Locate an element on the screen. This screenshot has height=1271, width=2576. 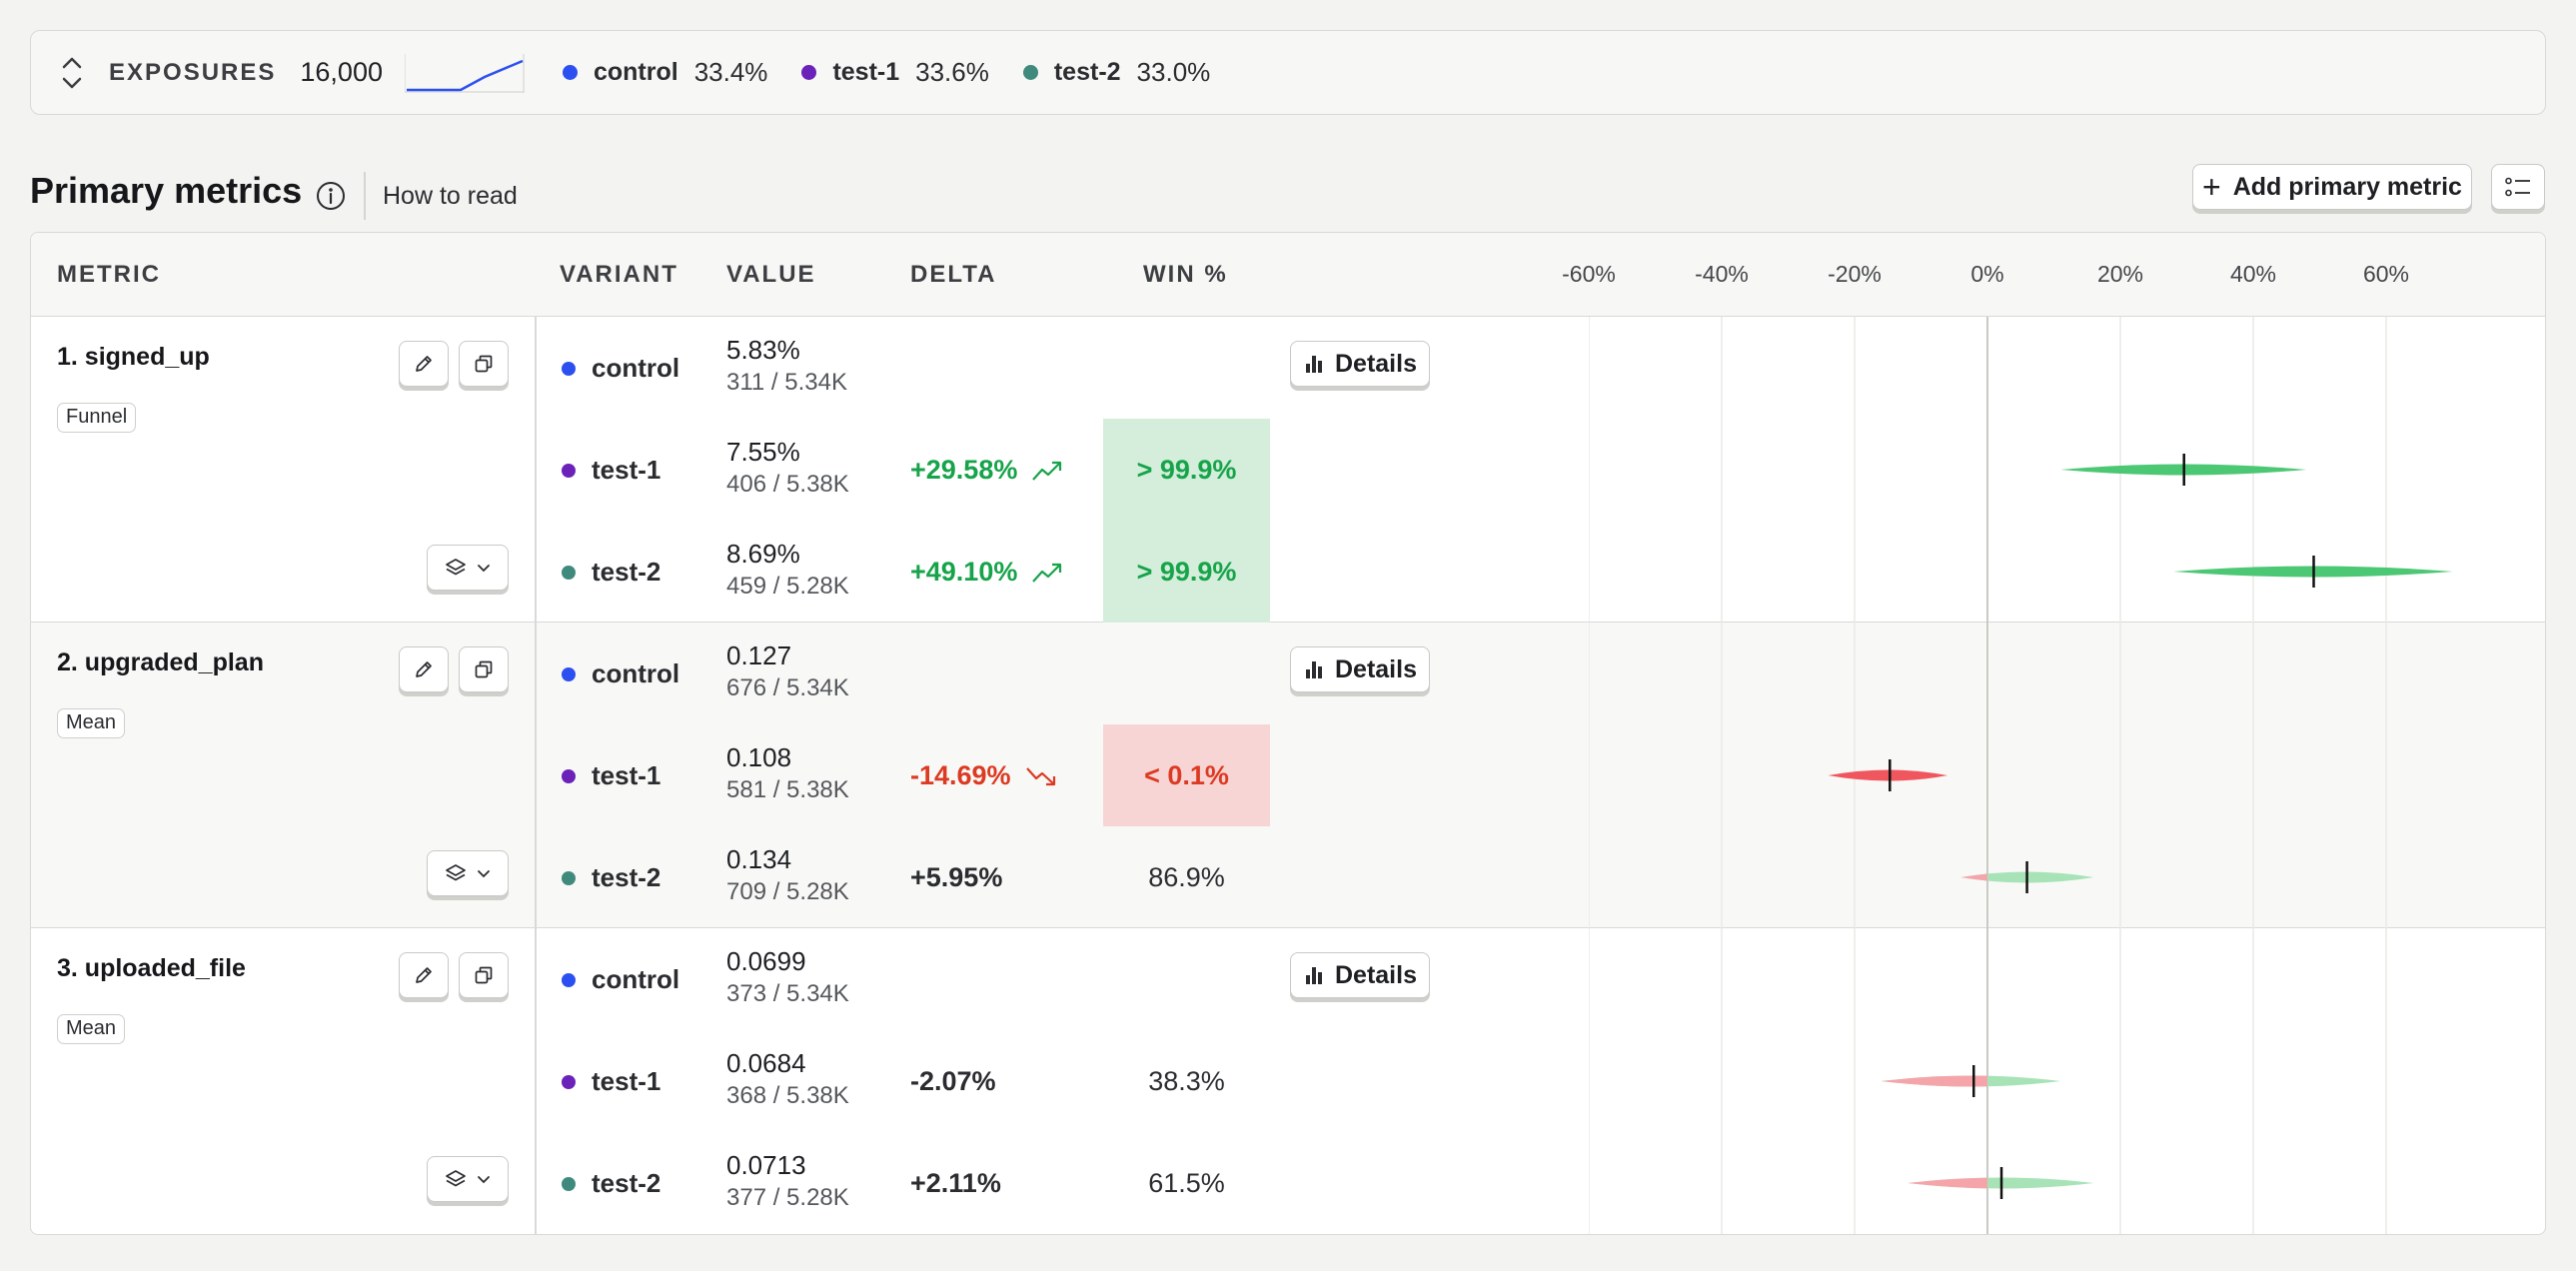
header-win: WIN % is located at coordinates (1185, 274).